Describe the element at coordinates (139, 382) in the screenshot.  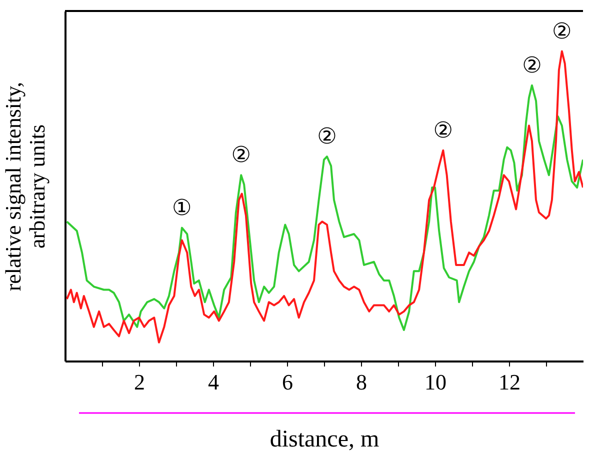
I see `x-tick-label: 2` at that location.